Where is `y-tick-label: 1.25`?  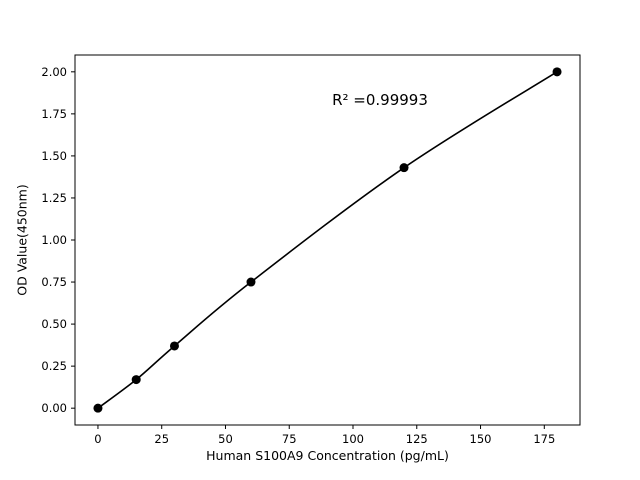
y-tick-label: 1.25 is located at coordinates (54, 198).